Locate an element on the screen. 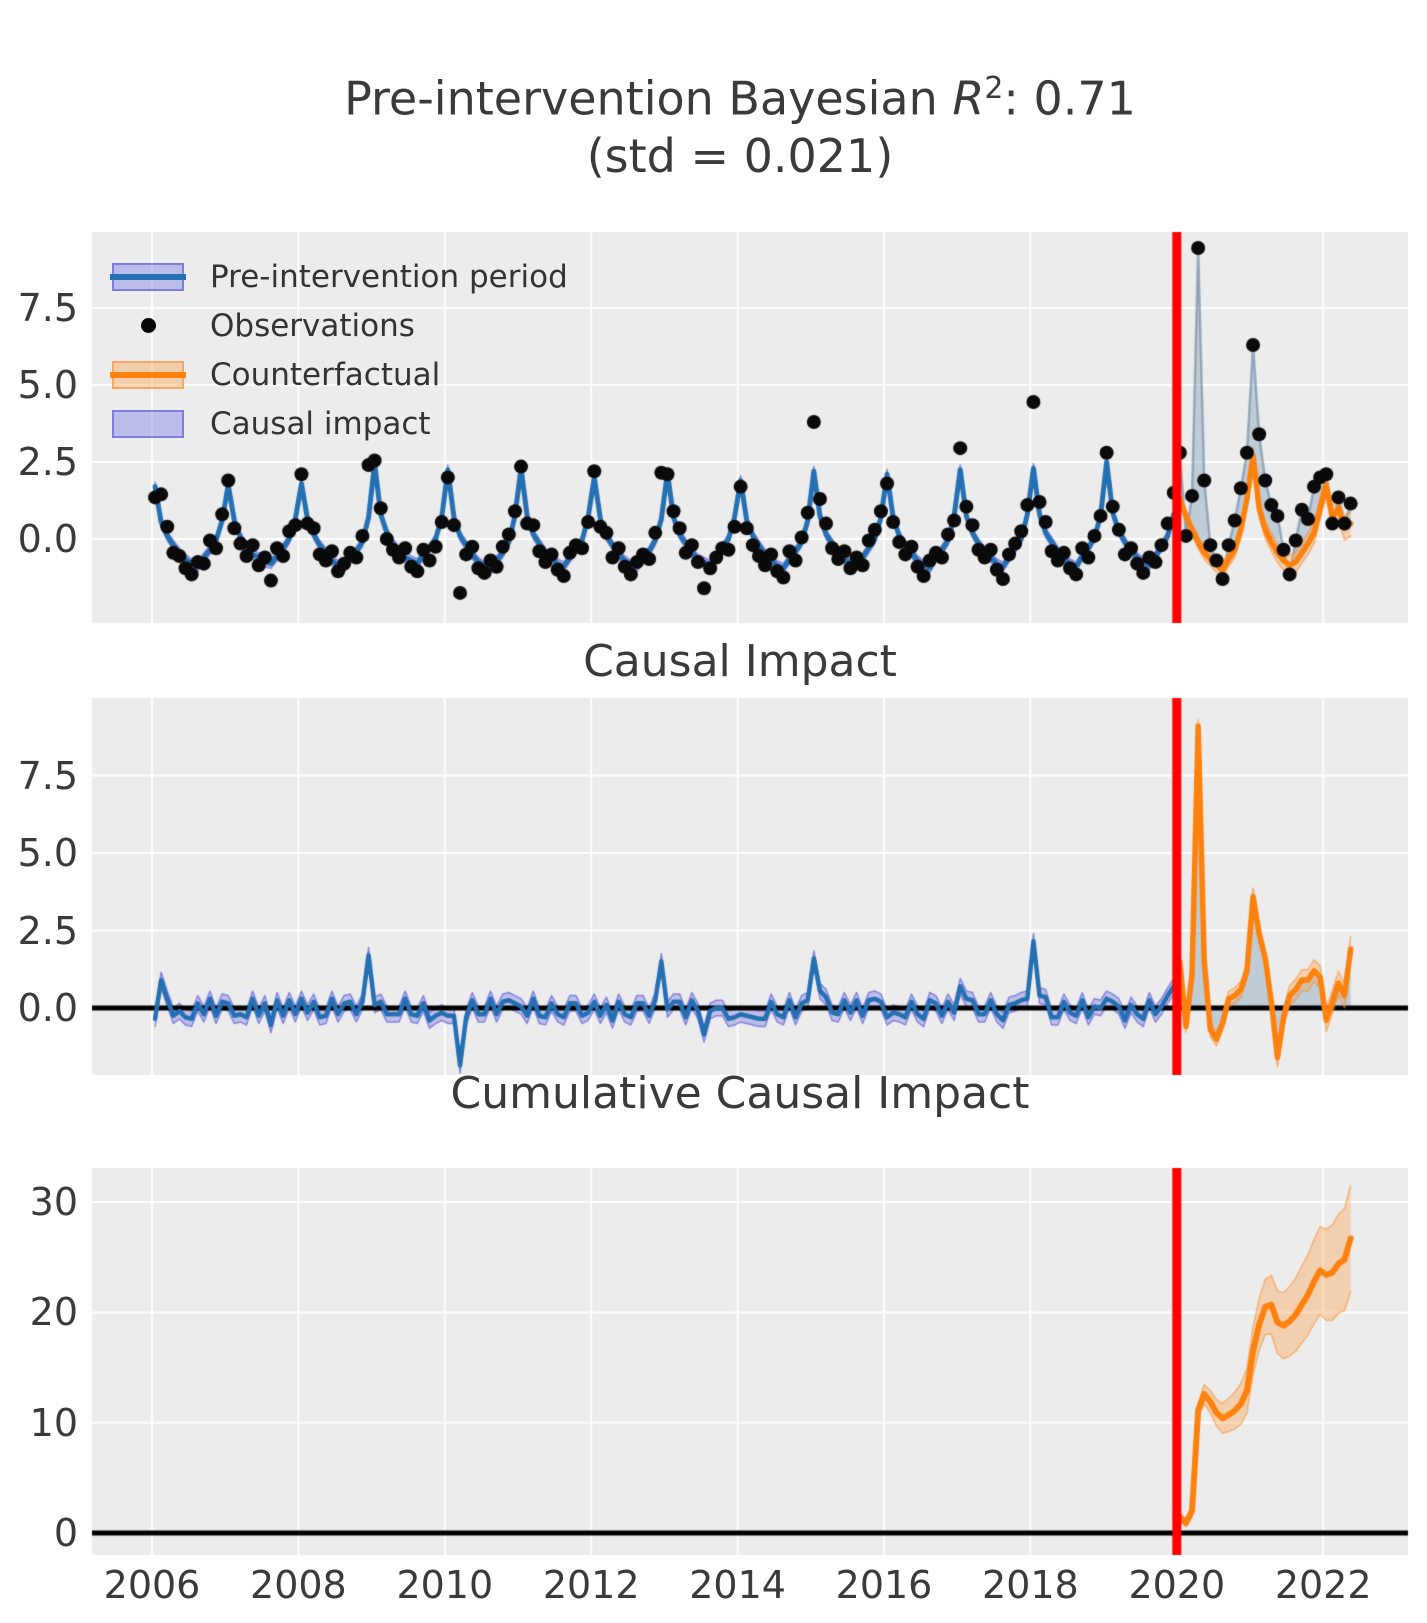 The height and width of the screenshot is (1623, 1427). legend-label: Causal impact is located at coordinates (320, 423).